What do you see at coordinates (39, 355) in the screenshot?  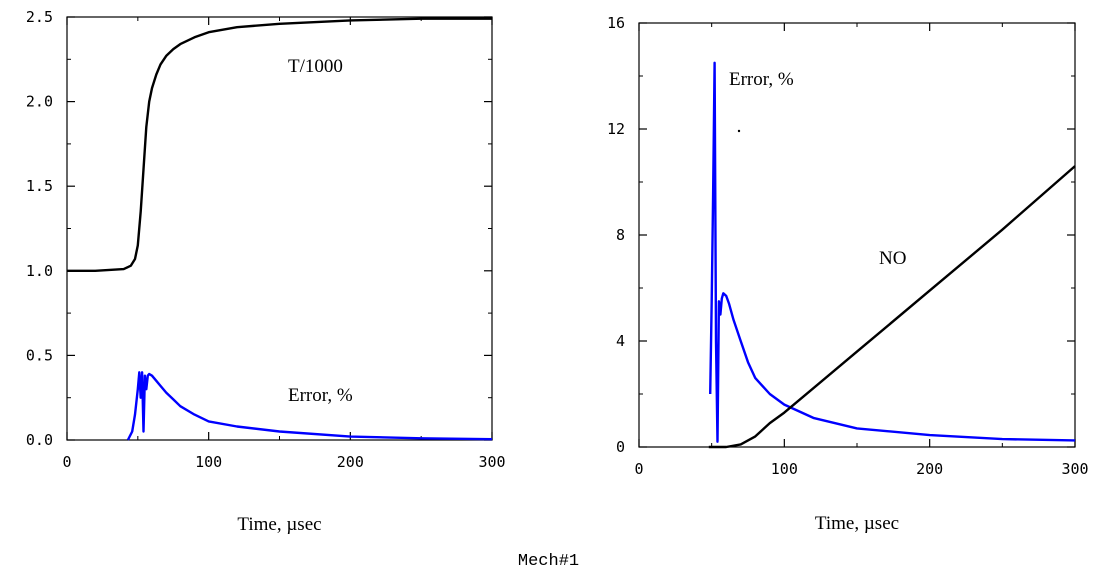 I see `y-tick-label: 0.5` at bounding box center [39, 355].